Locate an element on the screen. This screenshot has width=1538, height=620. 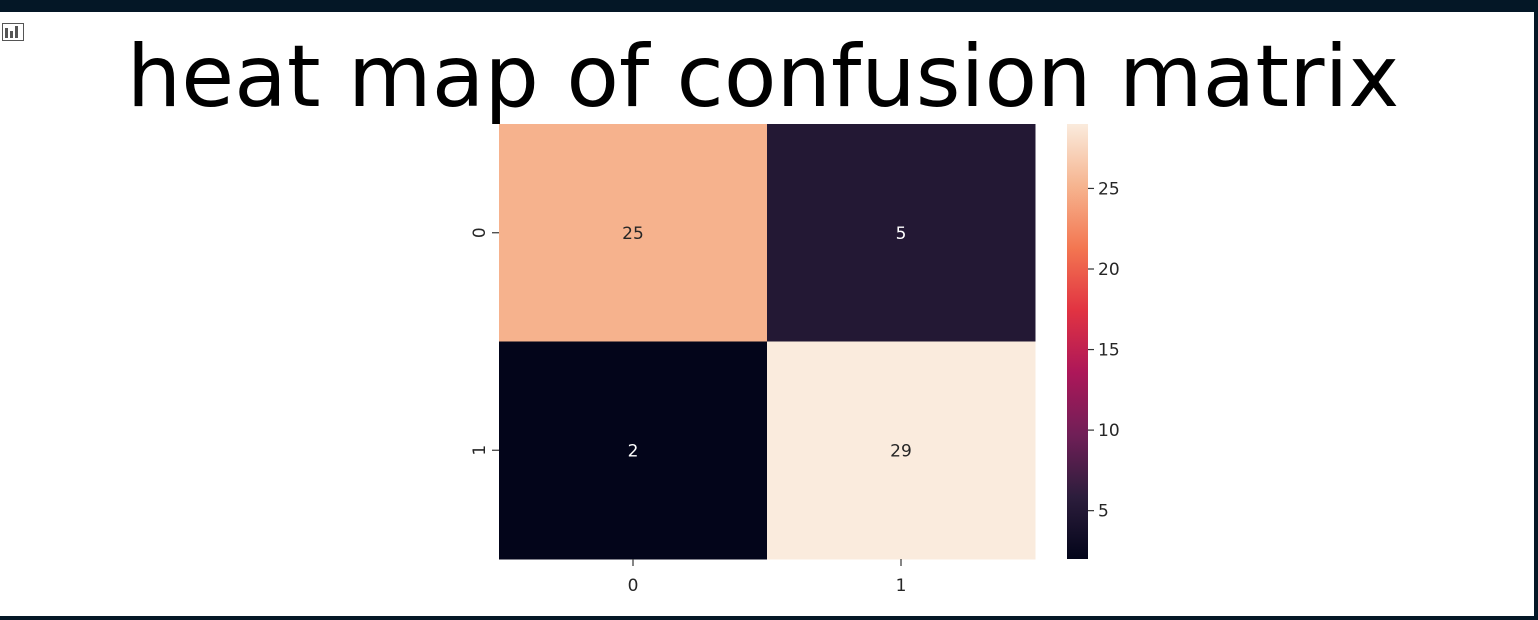
cell-value-label: 29 is located at coordinates (901, 451).